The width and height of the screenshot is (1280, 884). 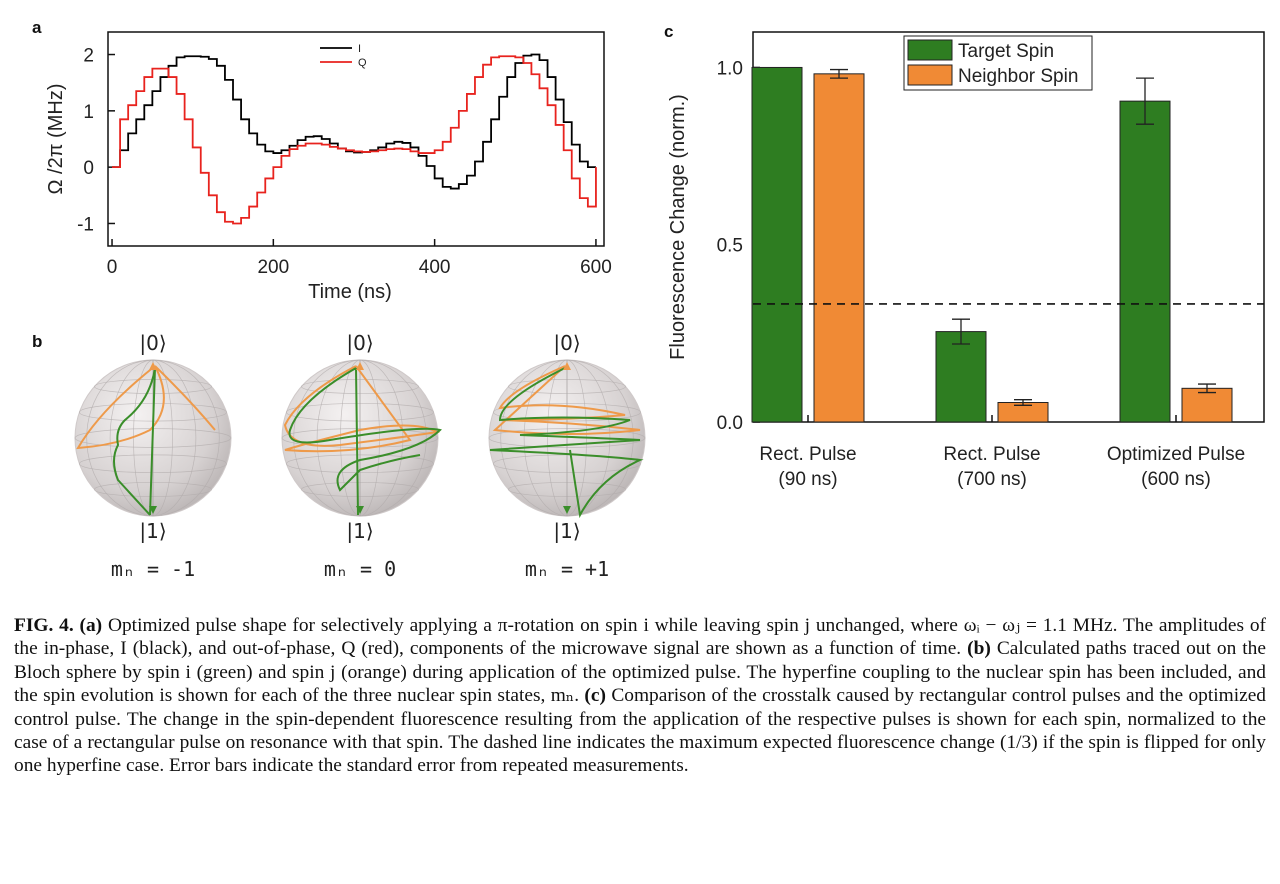 I want to click on category-sublabel: (90 ns), so click(x=807, y=479).